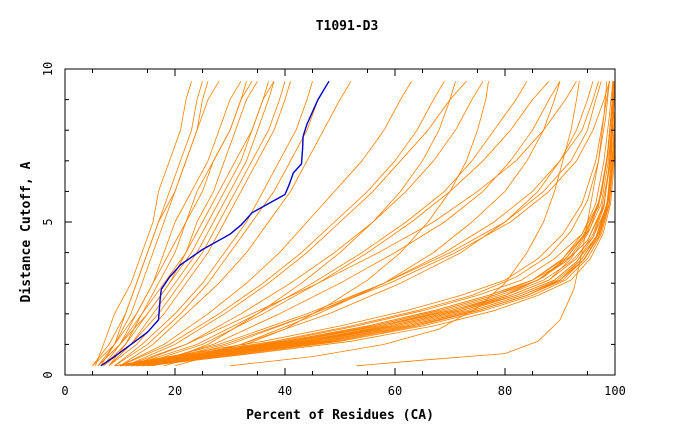 Image resolution: width=680 pixels, height=440 pixels. What do you see at coordinates (175, 391) in the screenshot?
I see `x-tick-label: 20` at bounding box center [175, 391].